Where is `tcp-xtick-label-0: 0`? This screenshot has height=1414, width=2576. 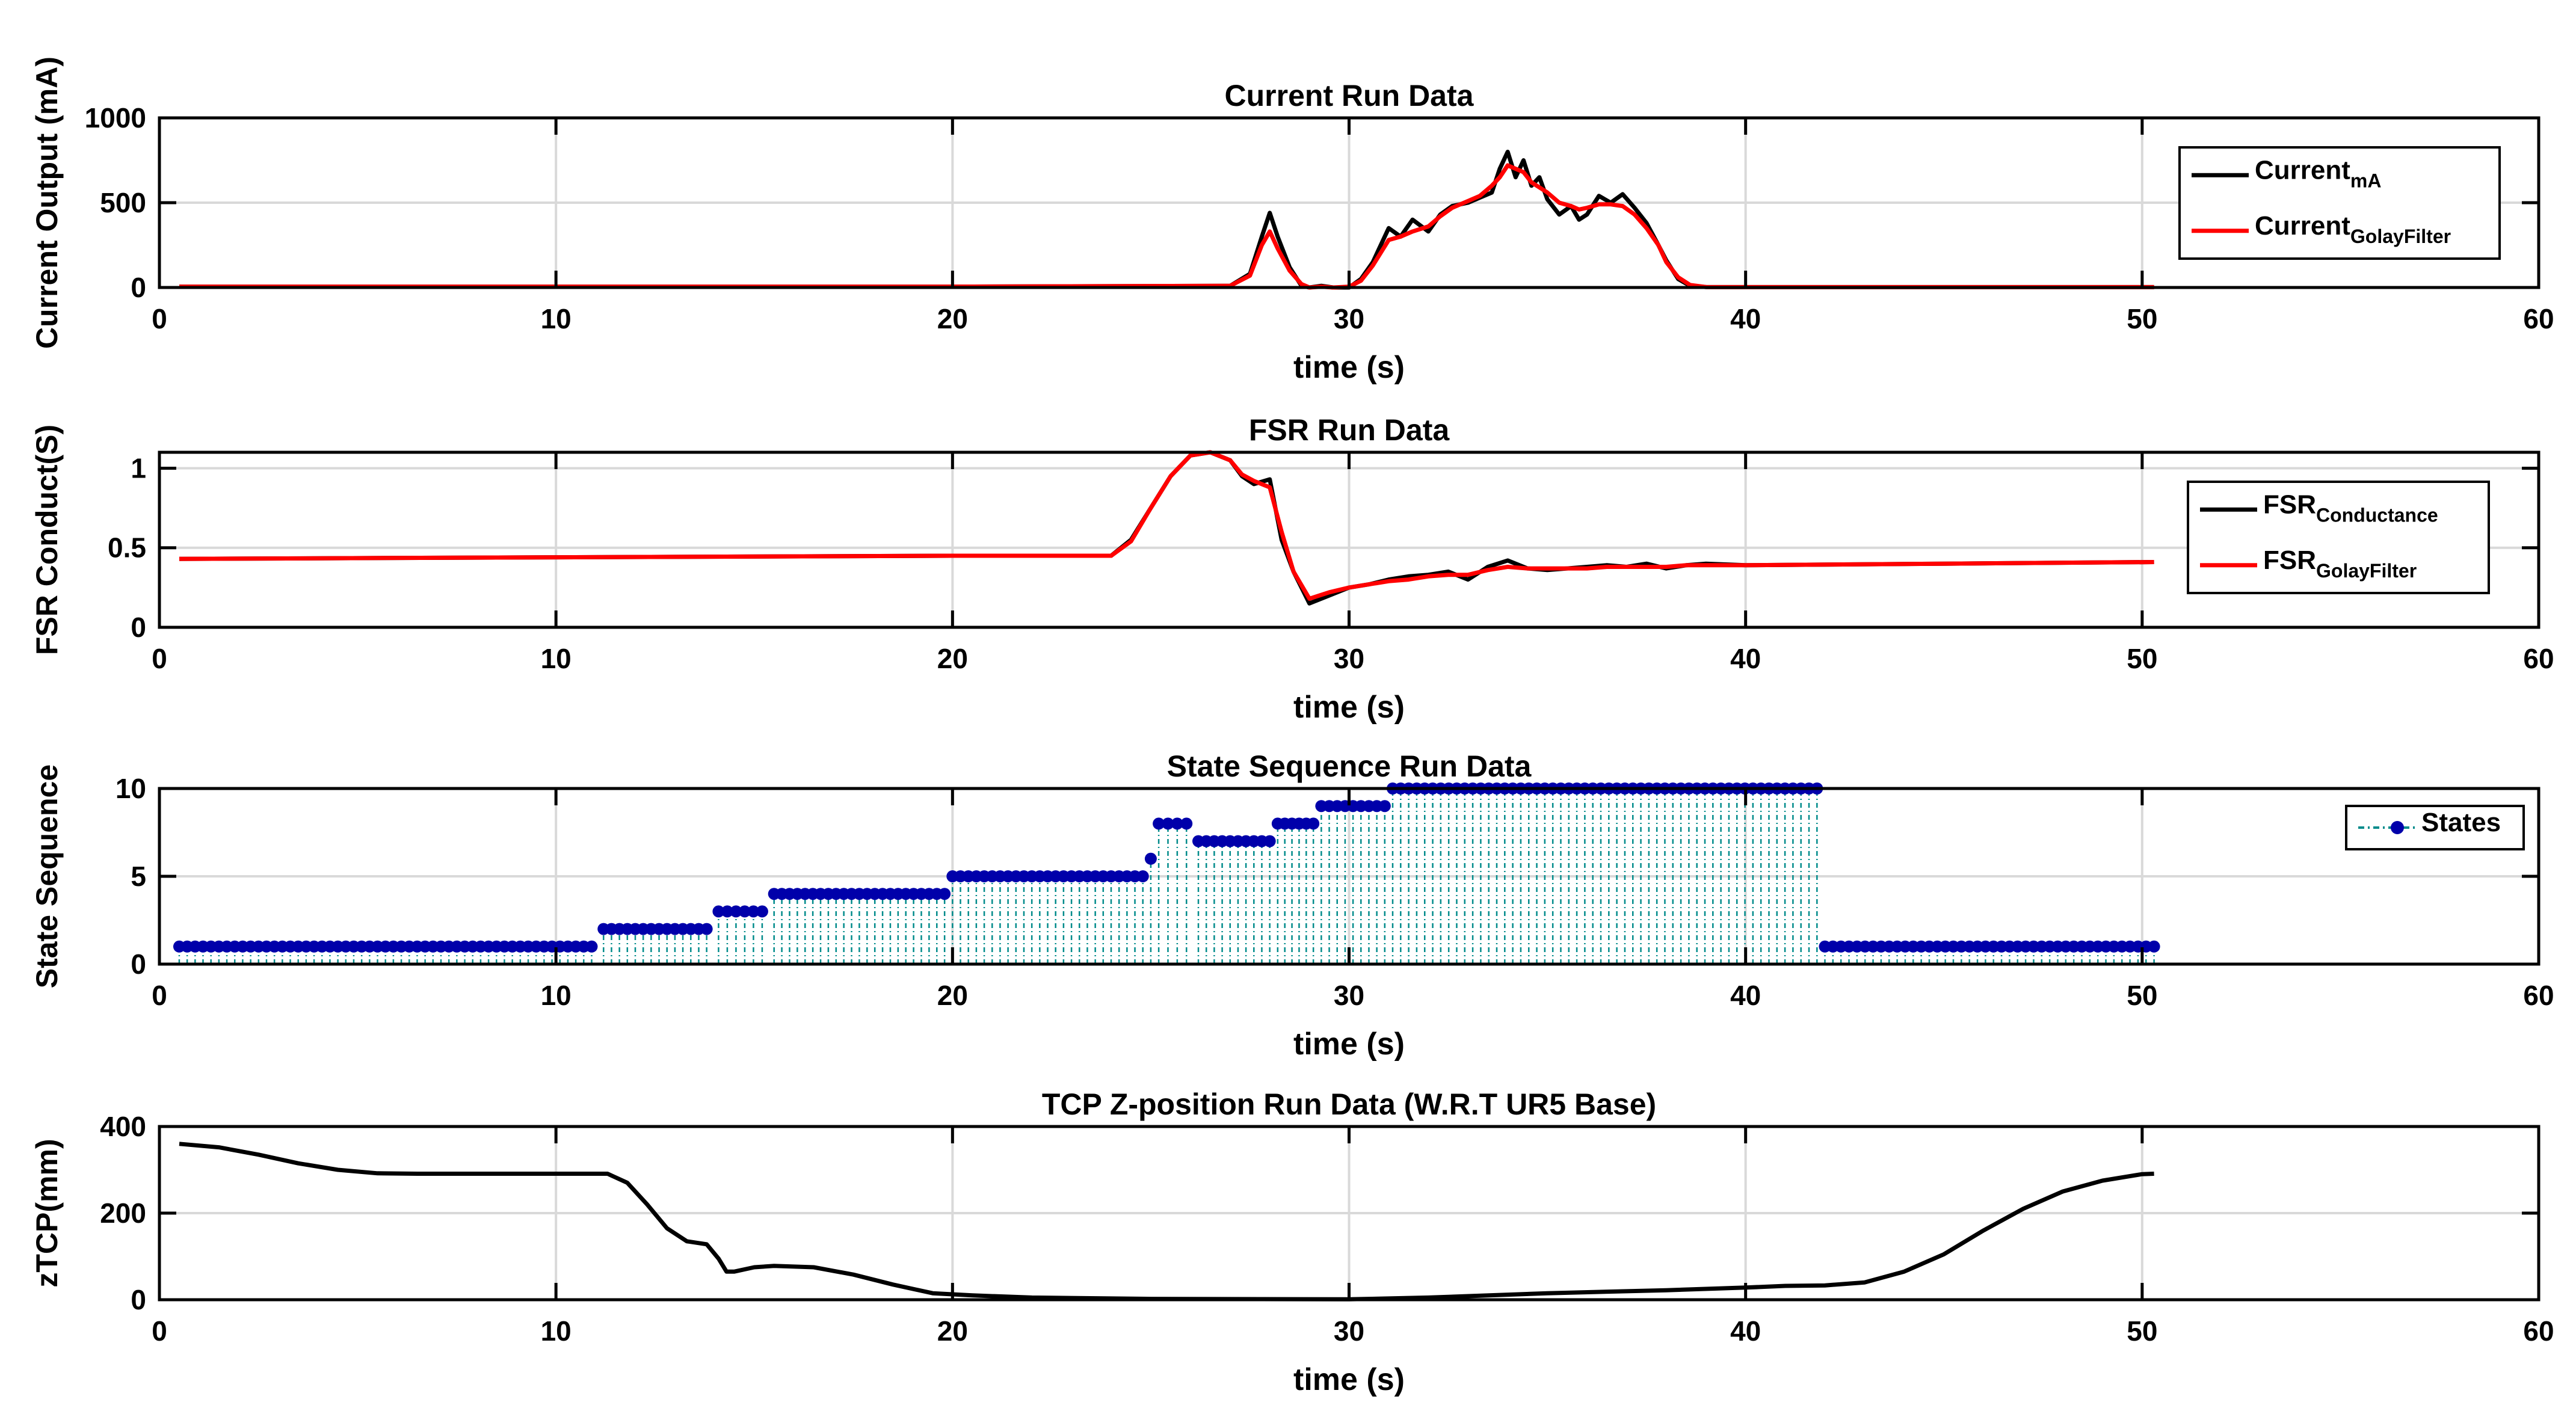
tcp-xtick-label-0: 0 is located at coordinates (159, 1331).